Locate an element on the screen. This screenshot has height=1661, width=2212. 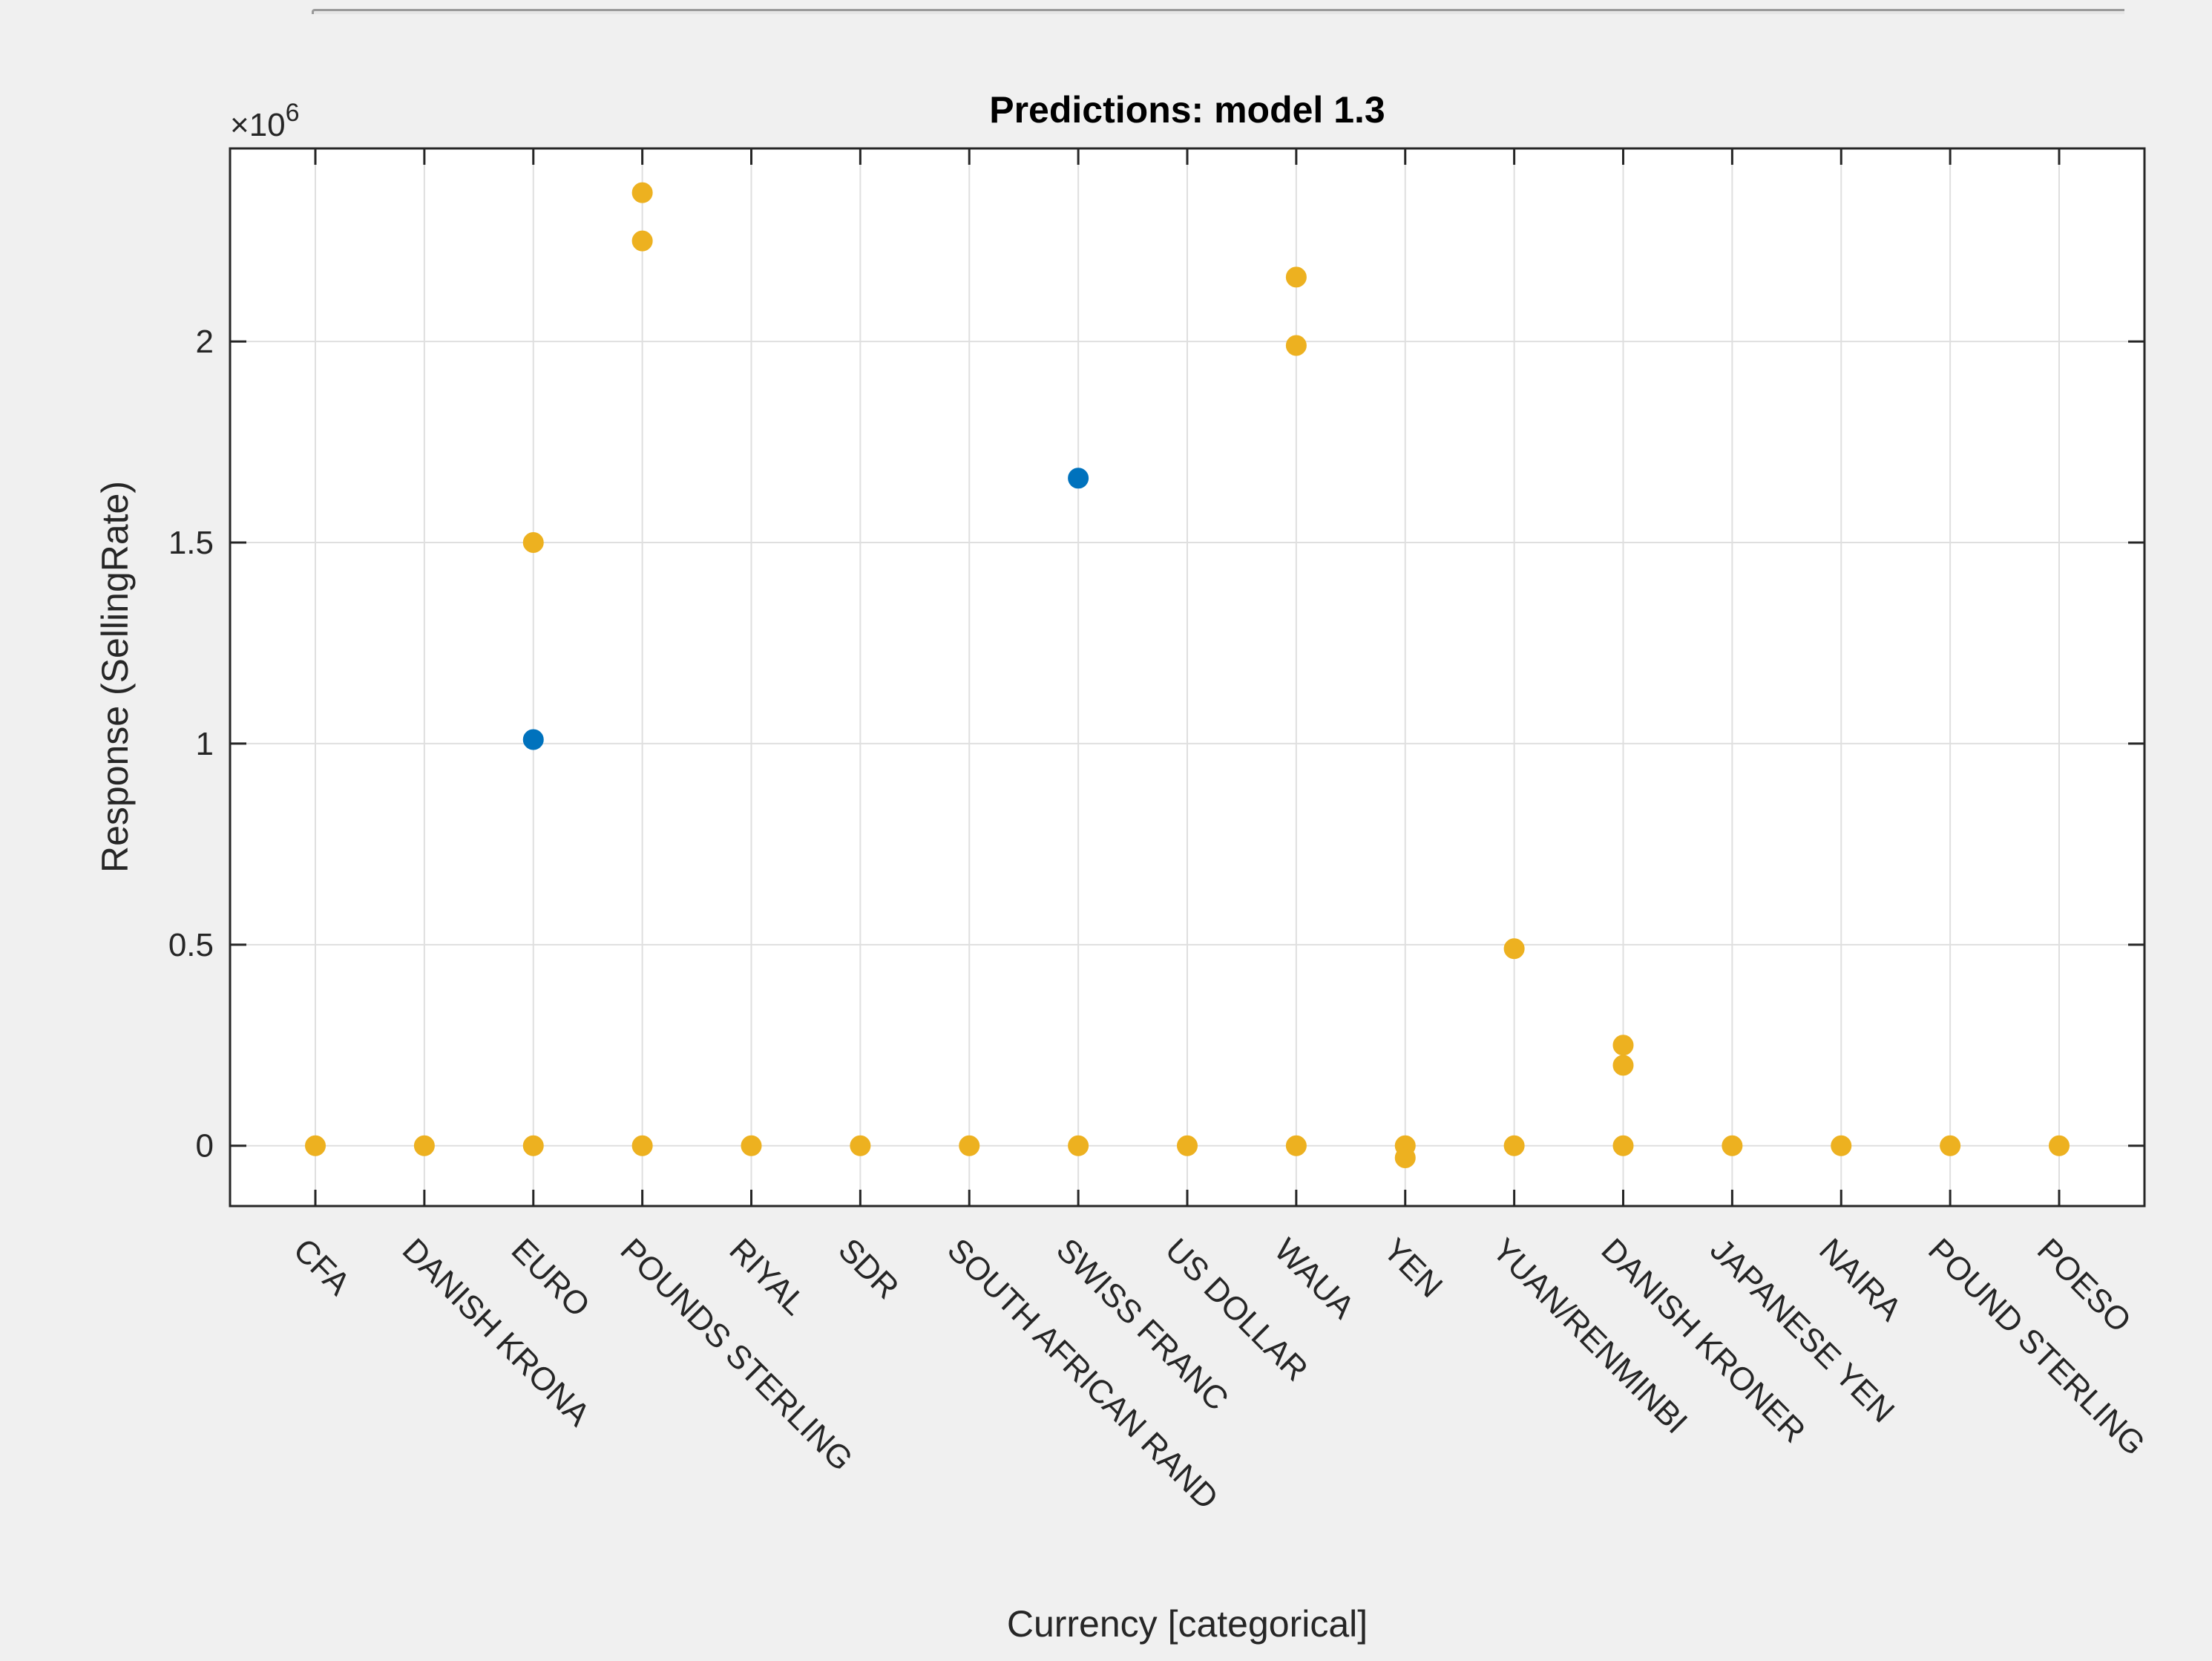
y-tick-labels: 0 0.5 1 1.5 2 is located at coordinates (191, 744).